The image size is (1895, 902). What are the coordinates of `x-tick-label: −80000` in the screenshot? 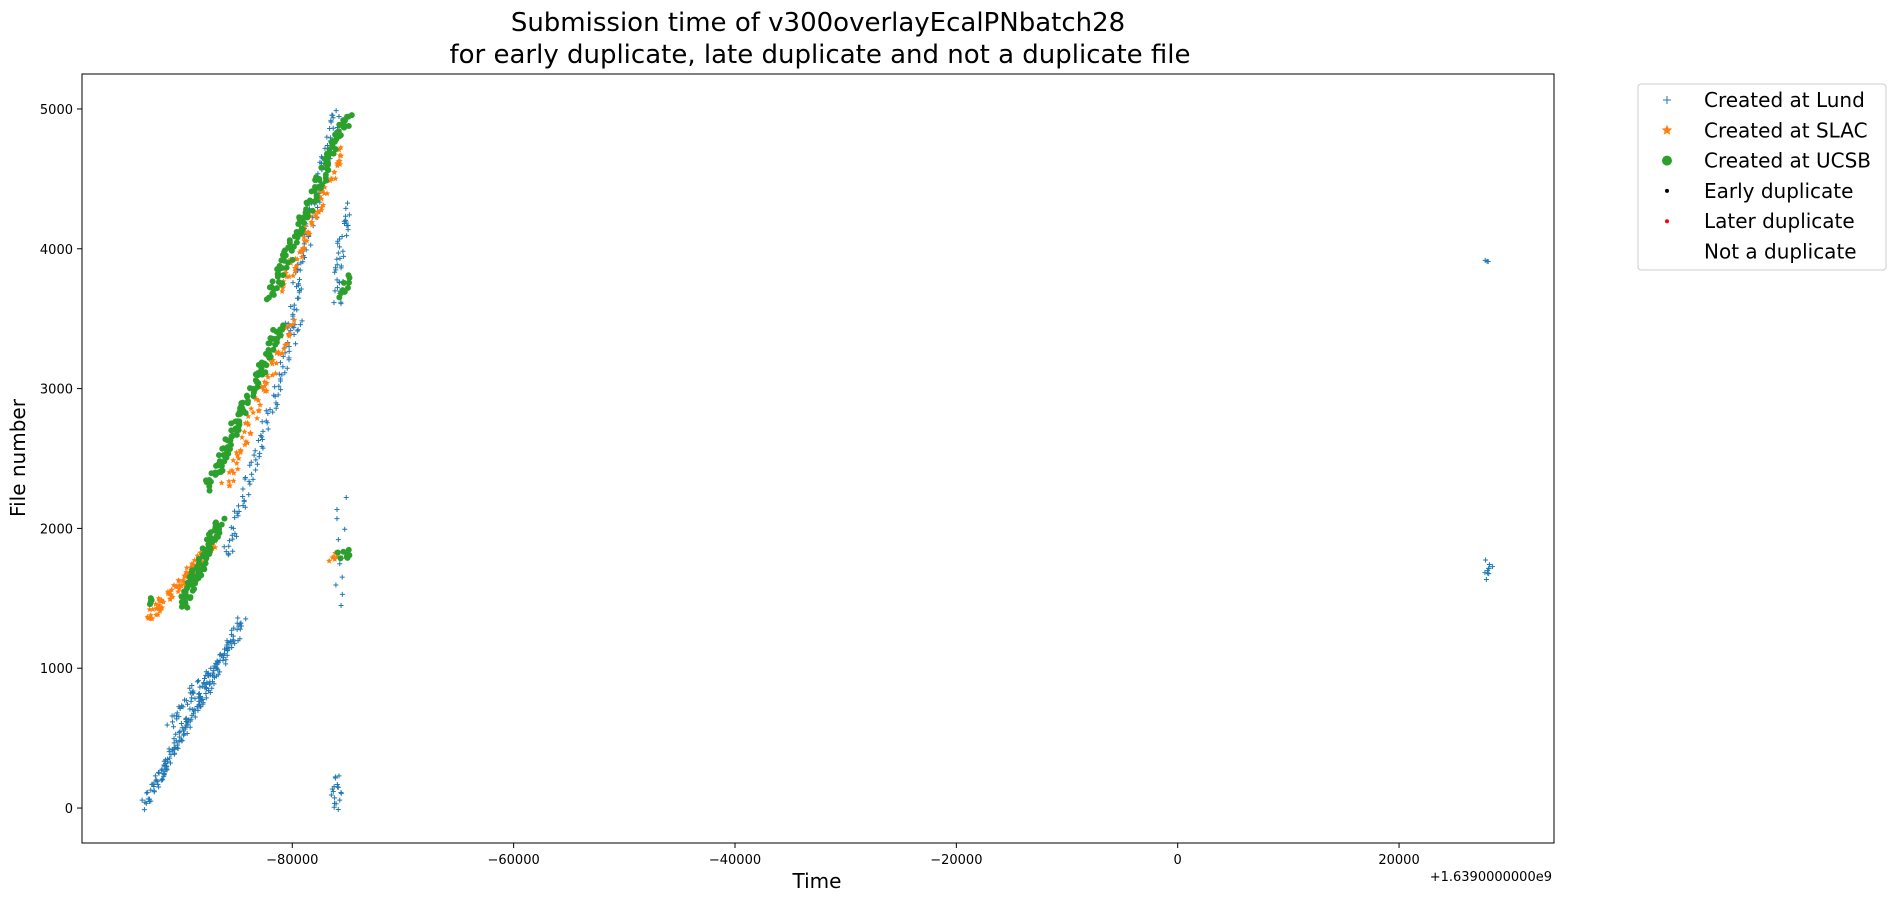 It's located at (292, 860).